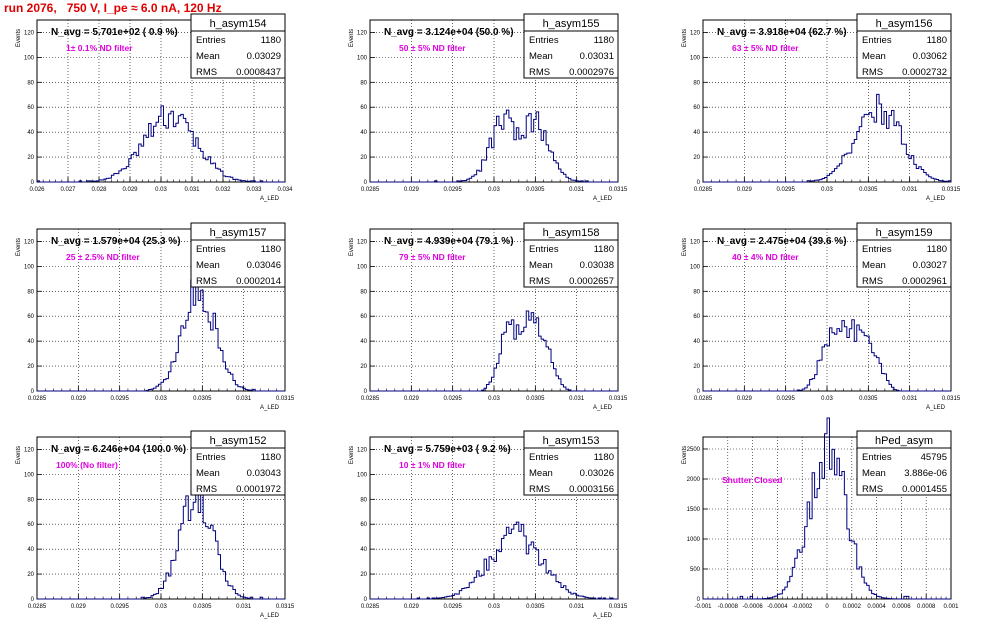  I want to click on histogram-name: hPed_asym, so click(904, 441).